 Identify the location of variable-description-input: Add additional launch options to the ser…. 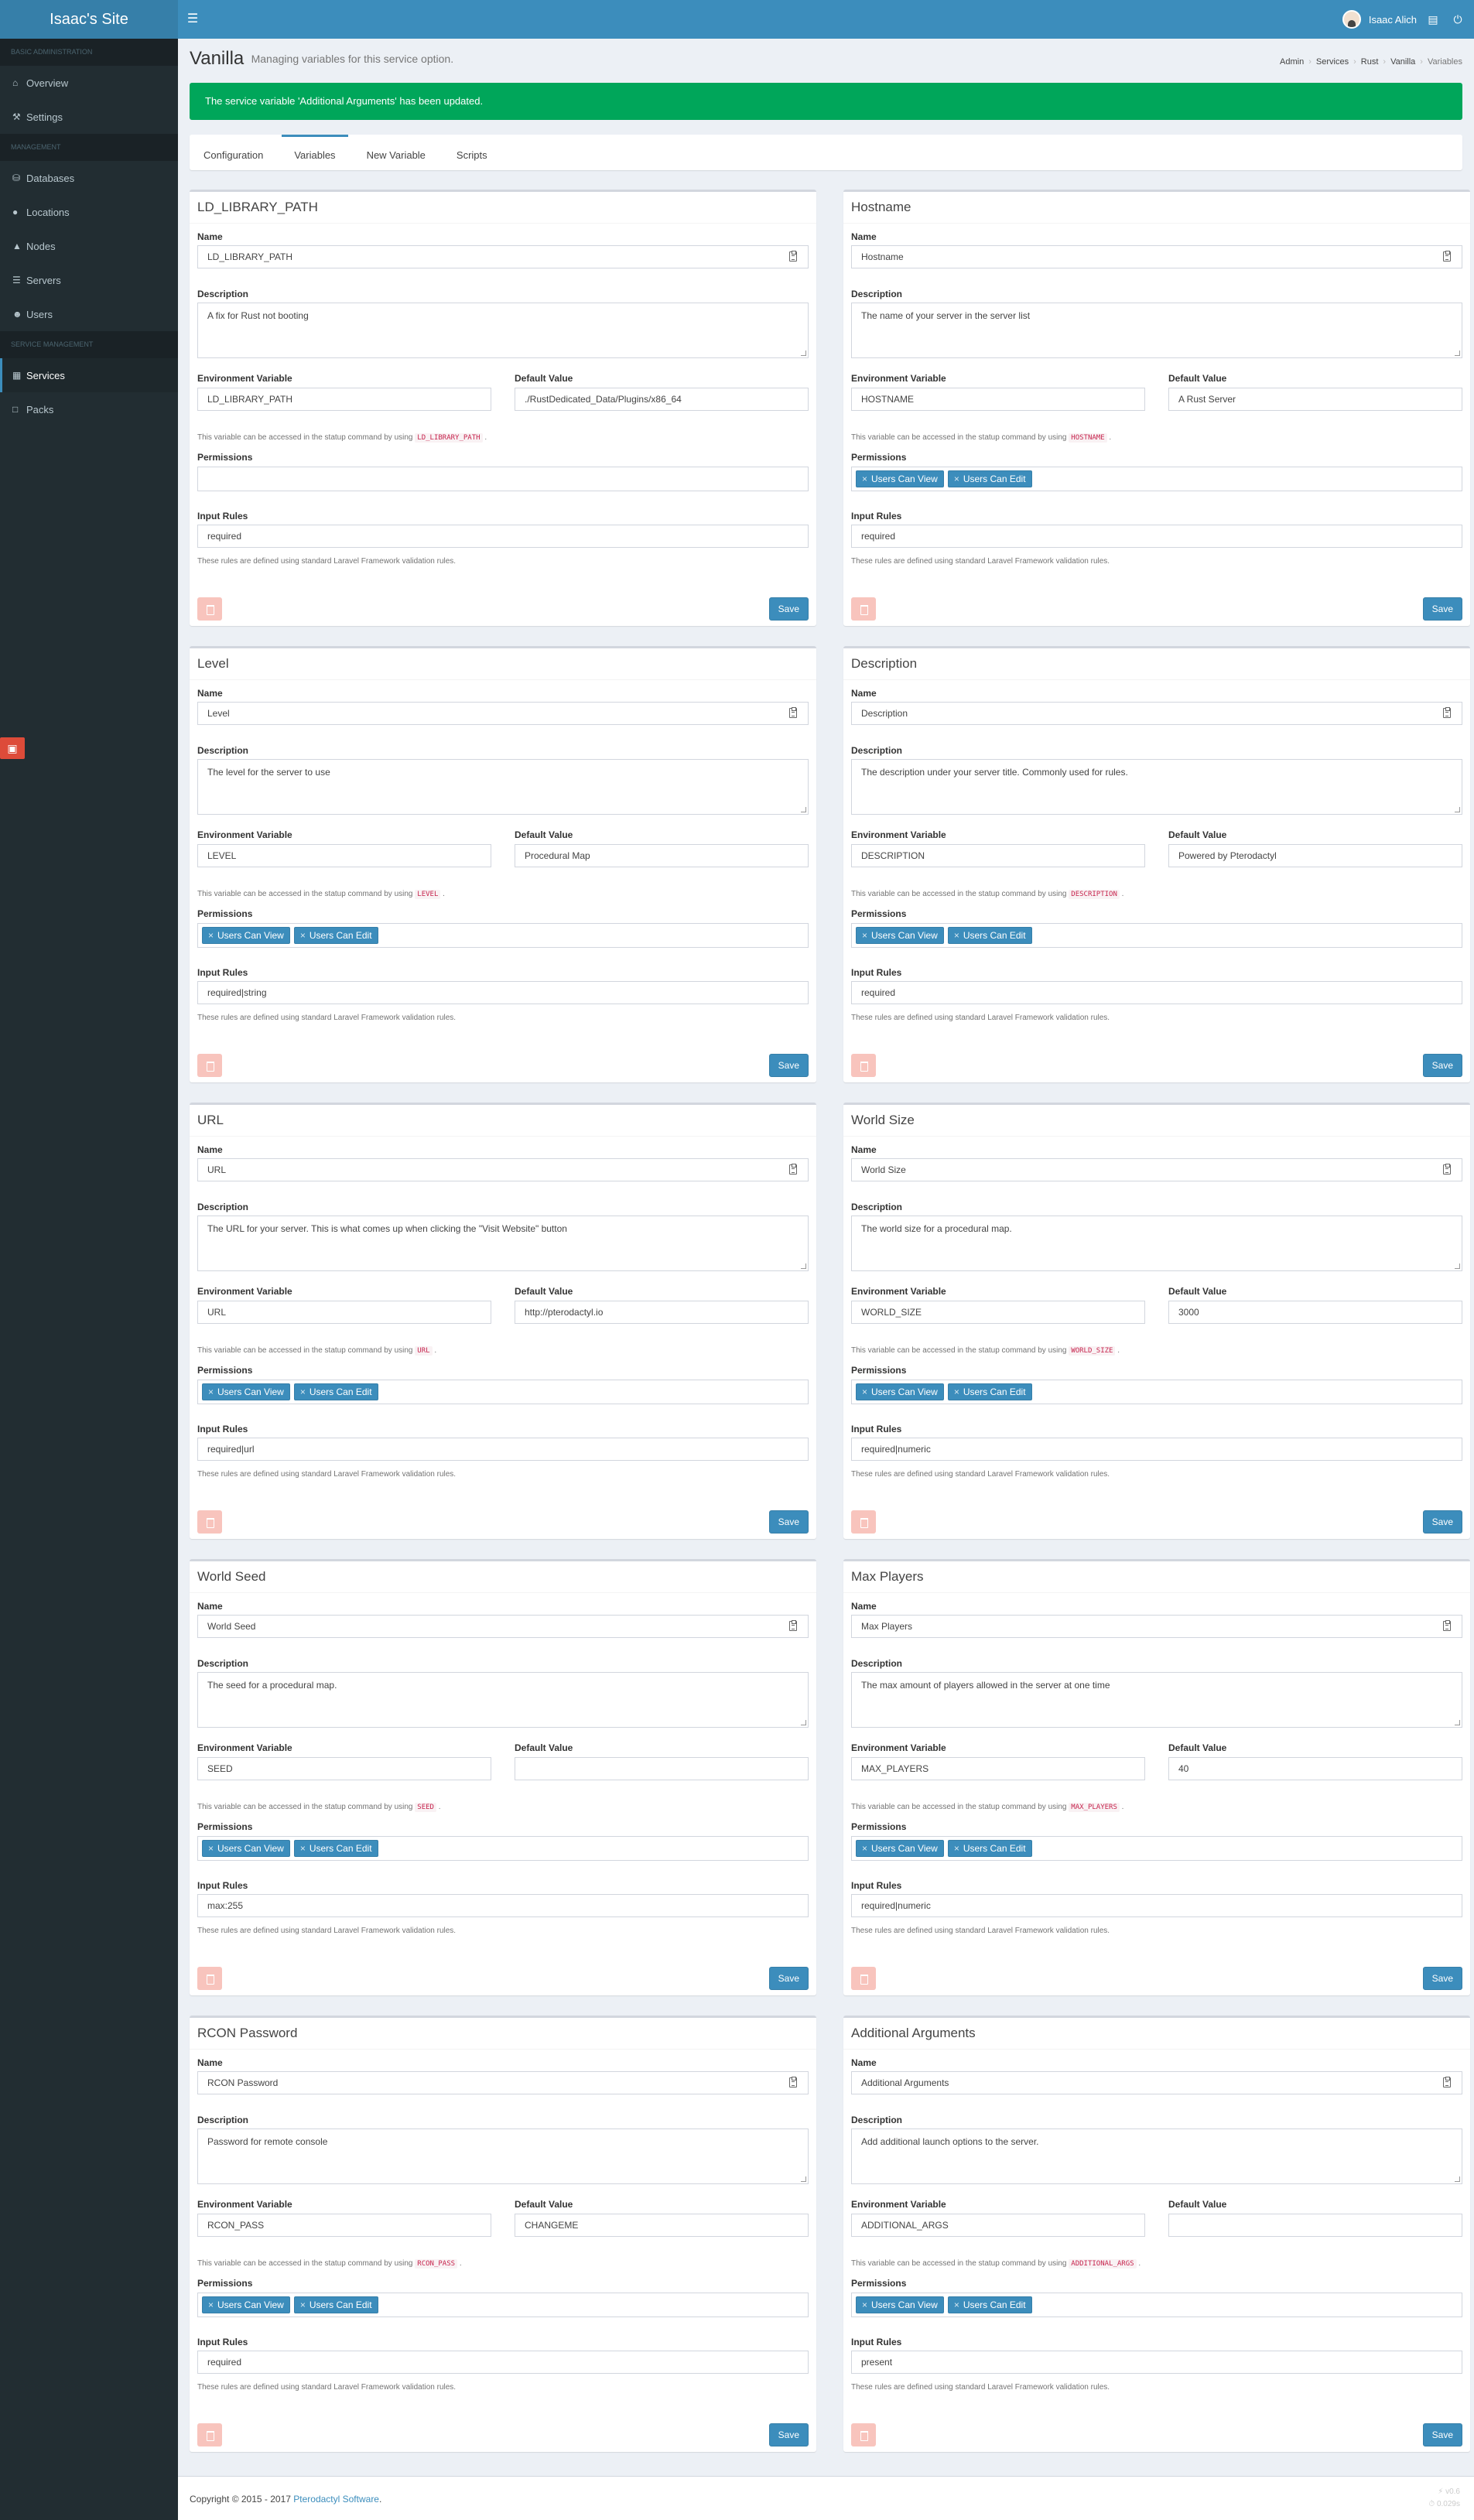
(1156, 2156).